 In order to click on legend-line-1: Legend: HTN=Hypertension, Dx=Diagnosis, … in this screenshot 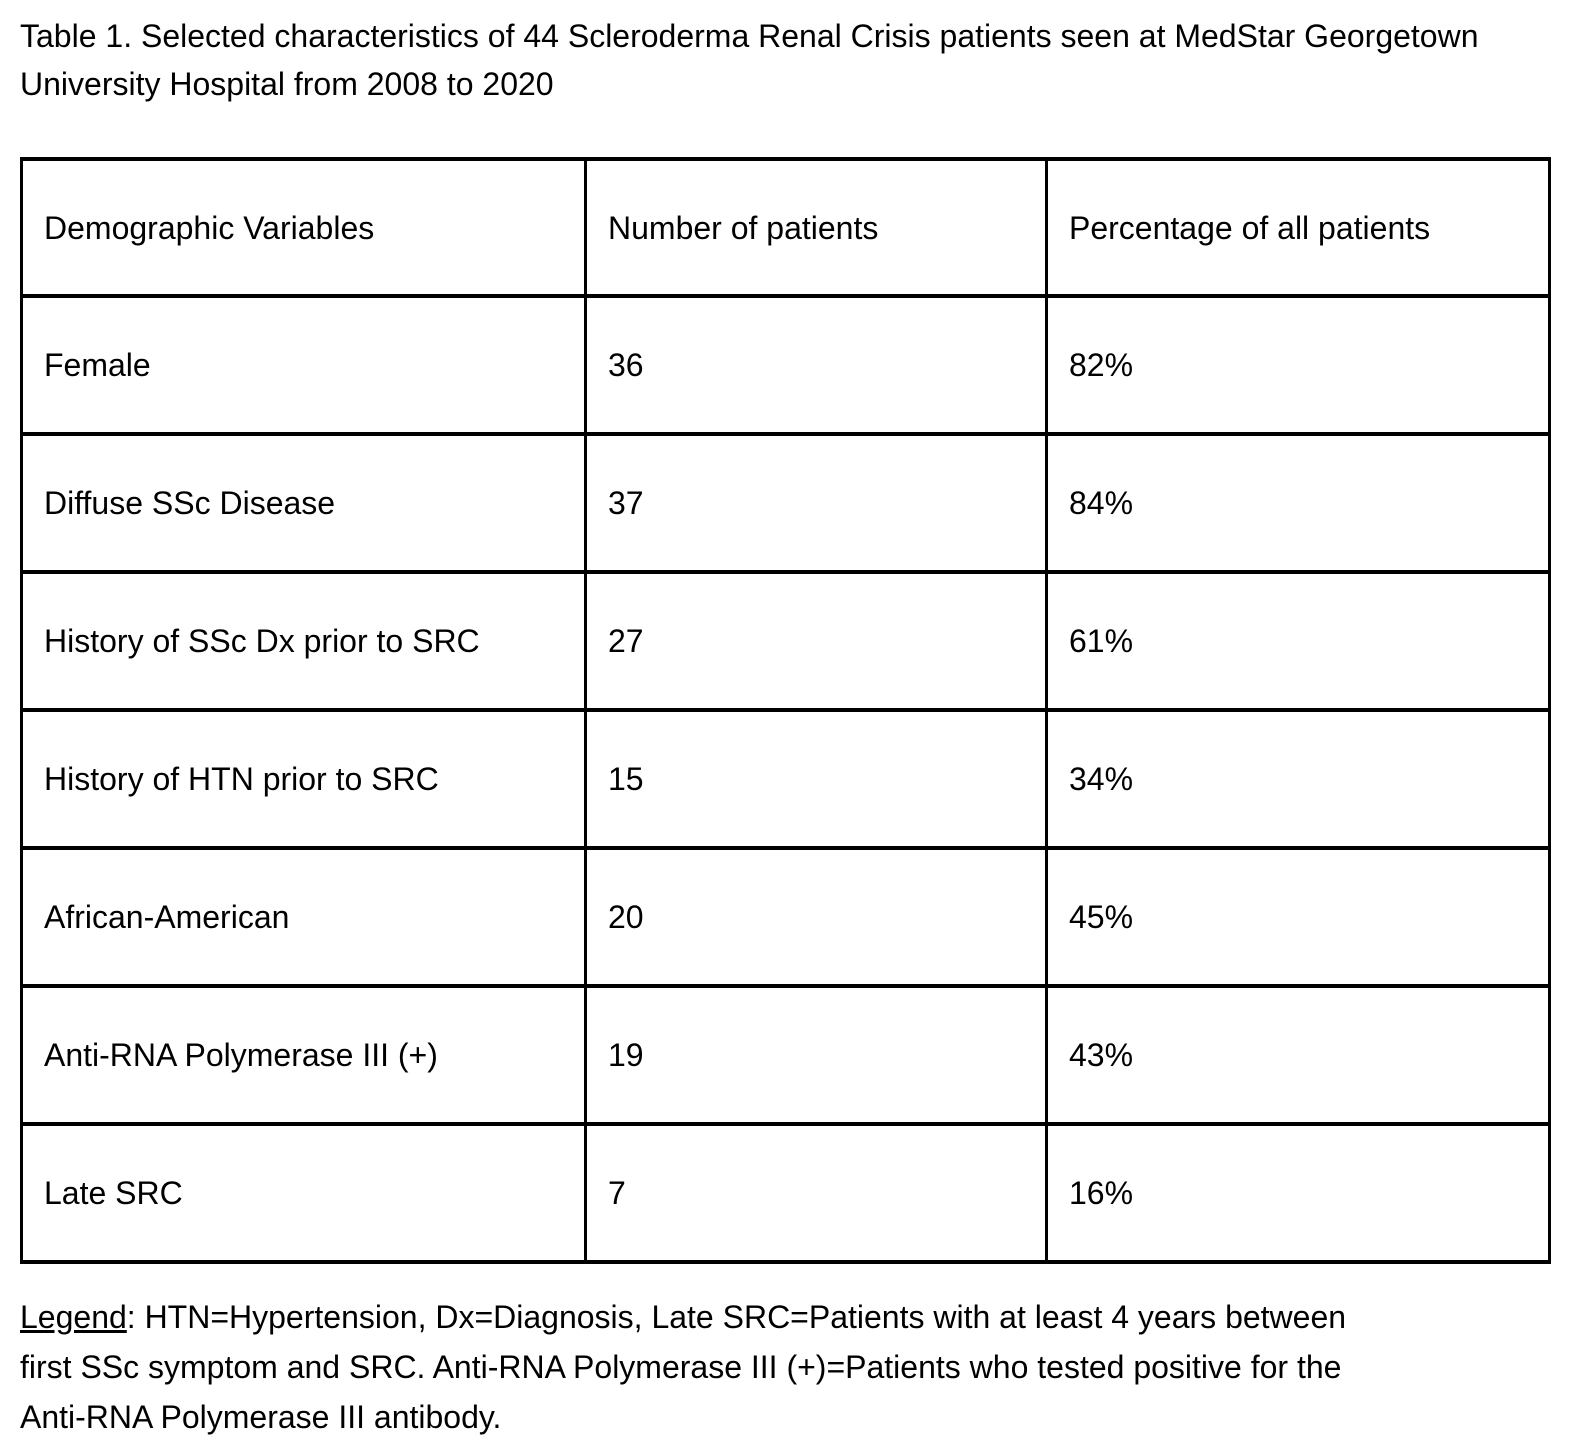, I will do `click(796, 1317)`.